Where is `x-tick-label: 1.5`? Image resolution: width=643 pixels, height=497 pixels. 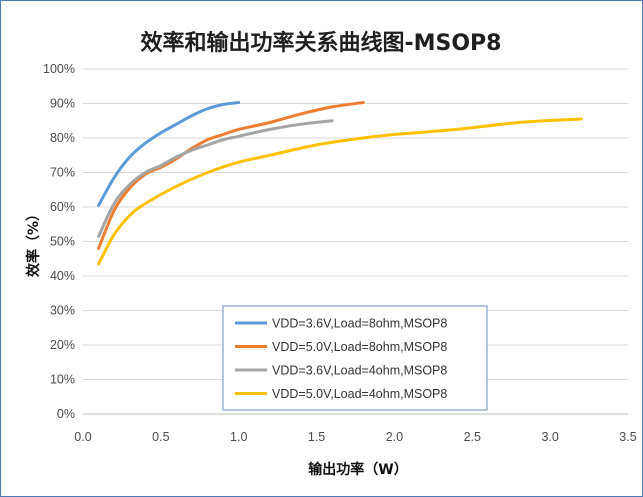
x-tick-label: 1.5 is located at coordinates (316, 437).